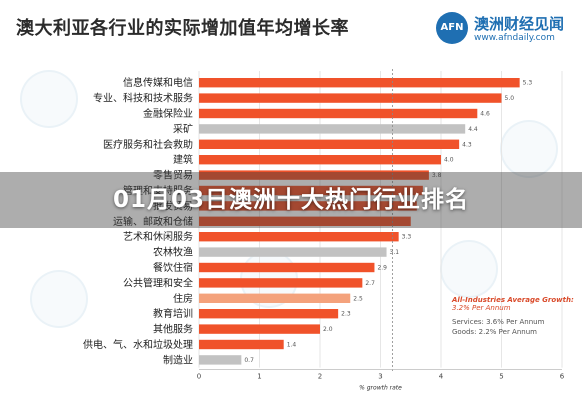 This screenshot has width=582, height=400. I want to click on headline-text: 01月03日澳洲十大热门行业排名, so click(290, 200).